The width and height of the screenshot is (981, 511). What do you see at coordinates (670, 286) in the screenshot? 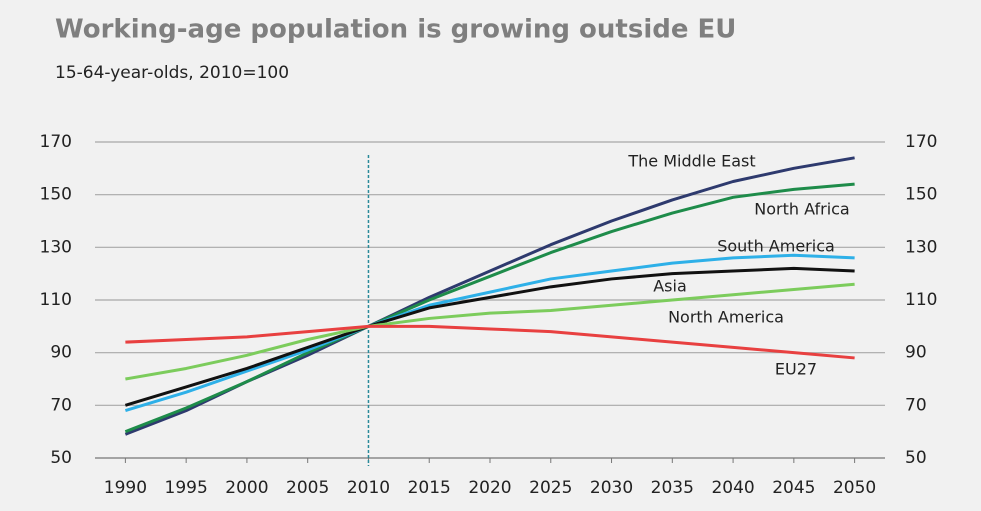
I see `series-label: Asia` at bounding box center [670, 286].